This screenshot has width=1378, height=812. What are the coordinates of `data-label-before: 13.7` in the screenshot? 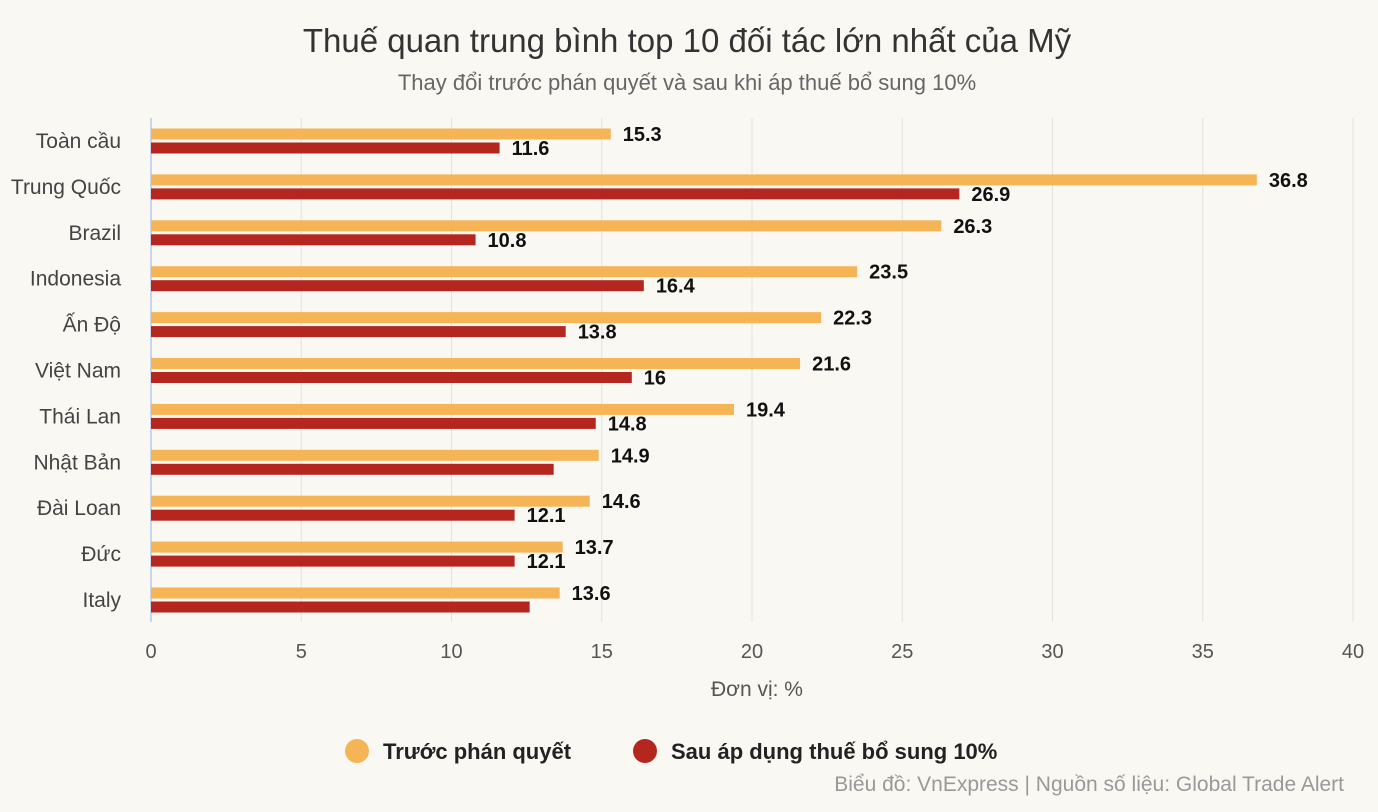 It's located at (594, 548).